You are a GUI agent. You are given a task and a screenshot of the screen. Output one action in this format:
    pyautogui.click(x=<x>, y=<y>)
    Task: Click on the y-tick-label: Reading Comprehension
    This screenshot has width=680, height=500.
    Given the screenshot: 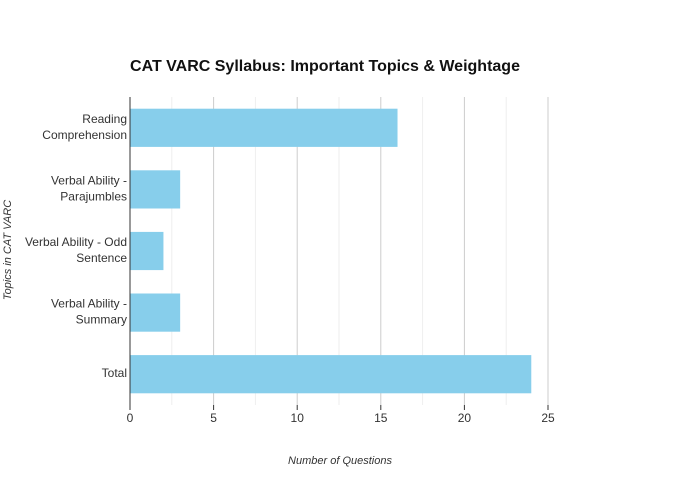 What is the action you would take?
    pyautogui.click(x=84, y=127)
    